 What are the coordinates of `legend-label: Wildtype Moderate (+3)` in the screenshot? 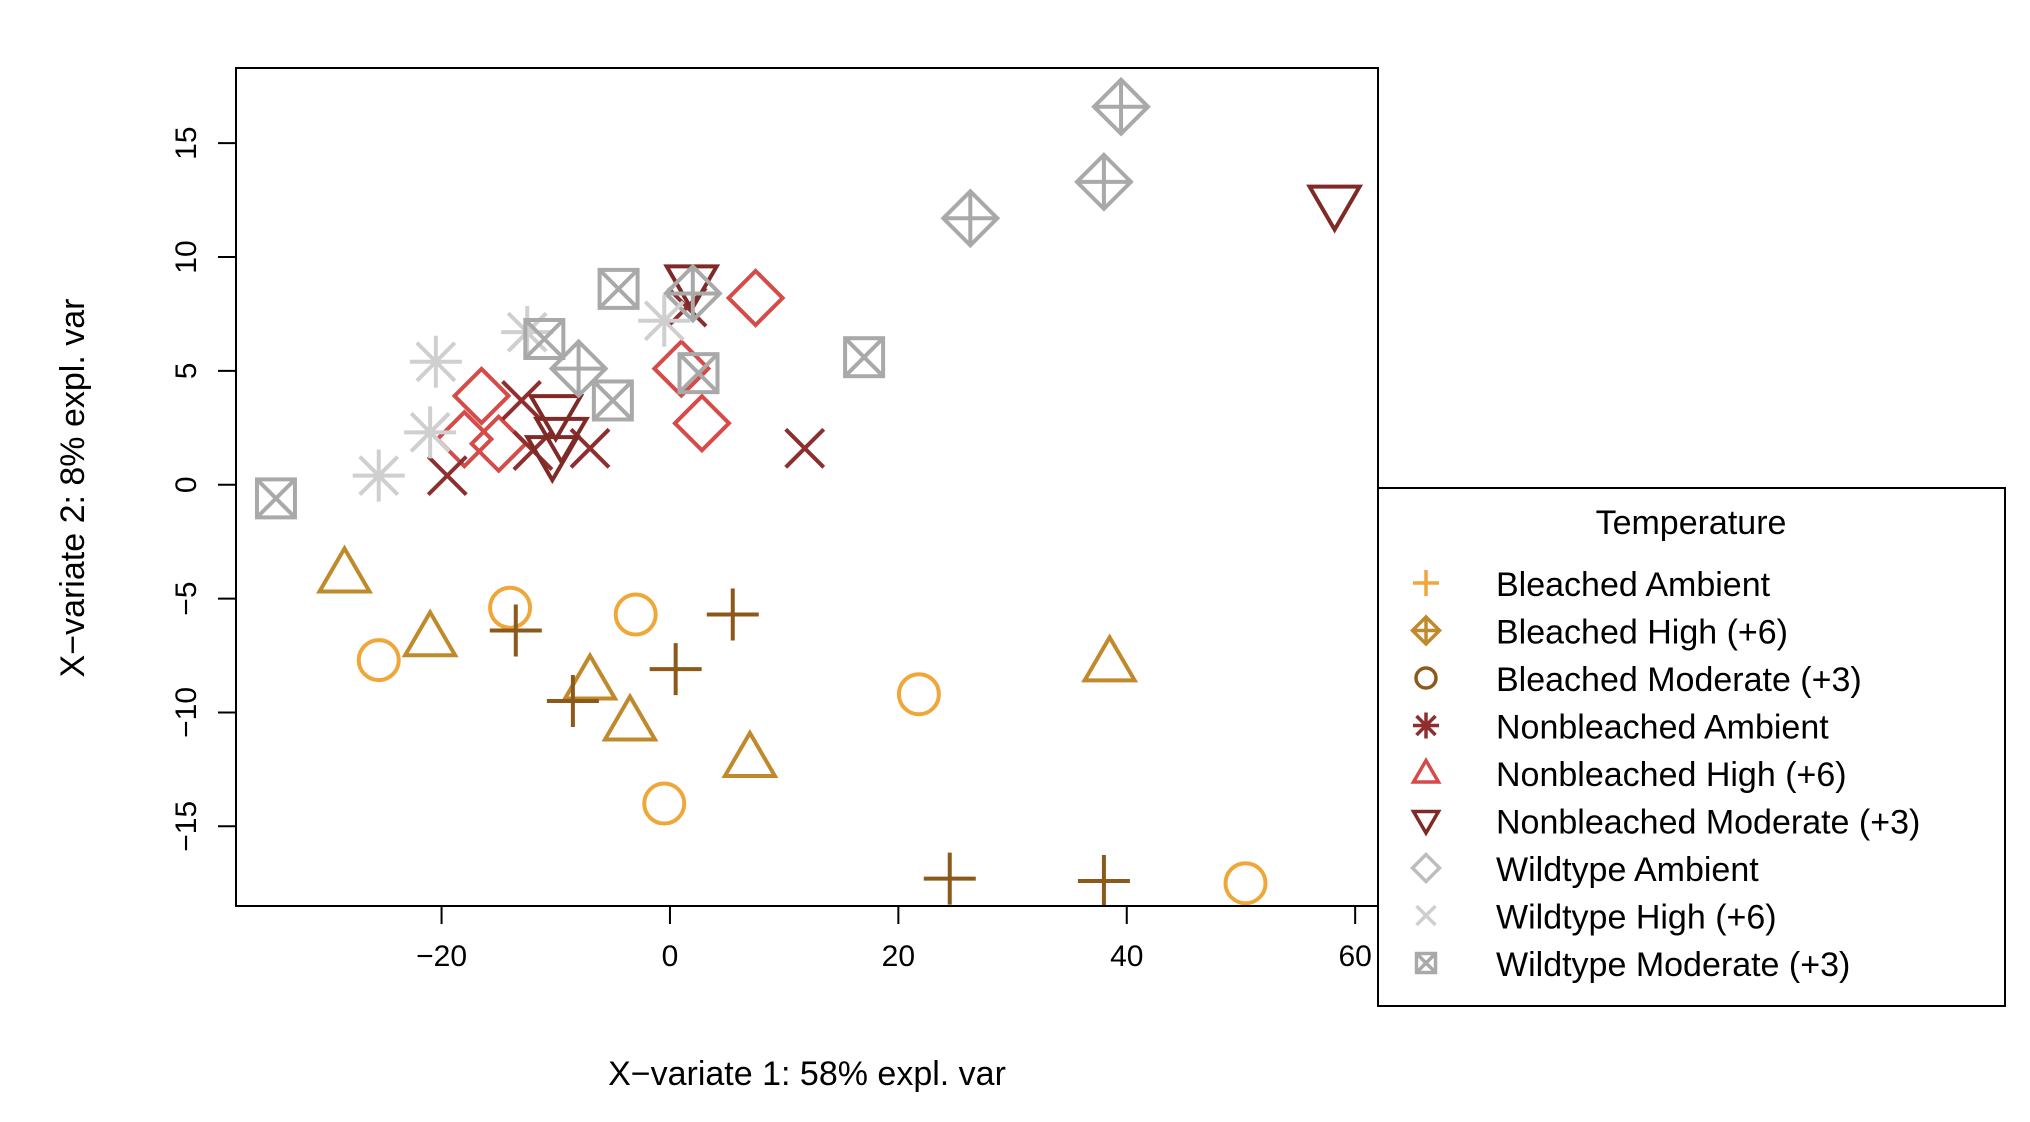 It's located at (1673, 965).